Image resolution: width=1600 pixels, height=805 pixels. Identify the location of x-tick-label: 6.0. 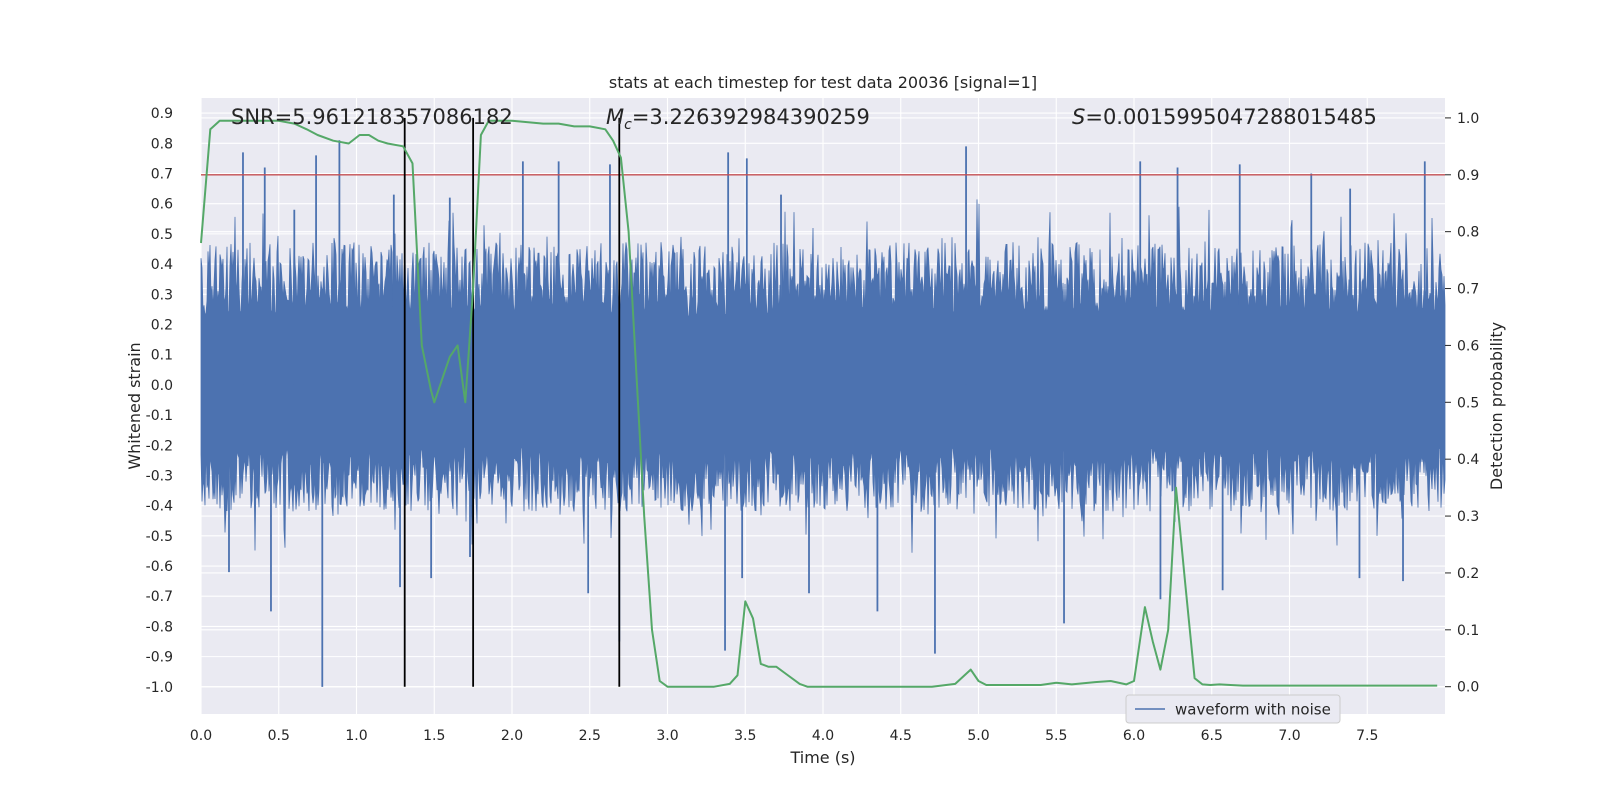
(1134, 736).